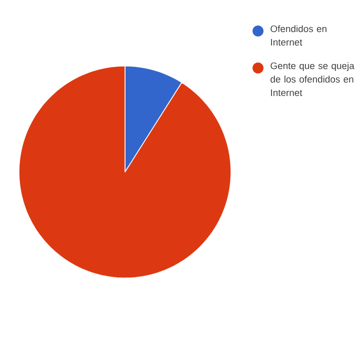 The height and width of the screenshot is (341, 360). Describe the element at coordinates (298, 35) in the screenshot. I see `legend-label: Ofendidos en Internet` at that location.